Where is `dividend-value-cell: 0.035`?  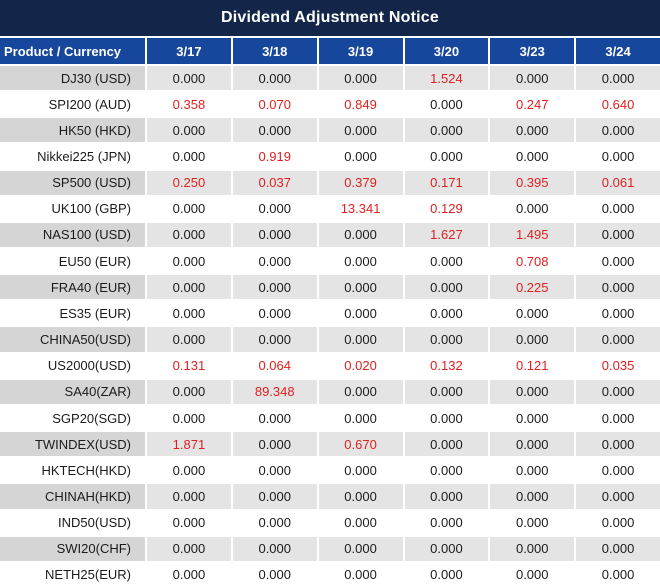
dividend-value-cell: 0.035 is located at coordinates (618, 365).